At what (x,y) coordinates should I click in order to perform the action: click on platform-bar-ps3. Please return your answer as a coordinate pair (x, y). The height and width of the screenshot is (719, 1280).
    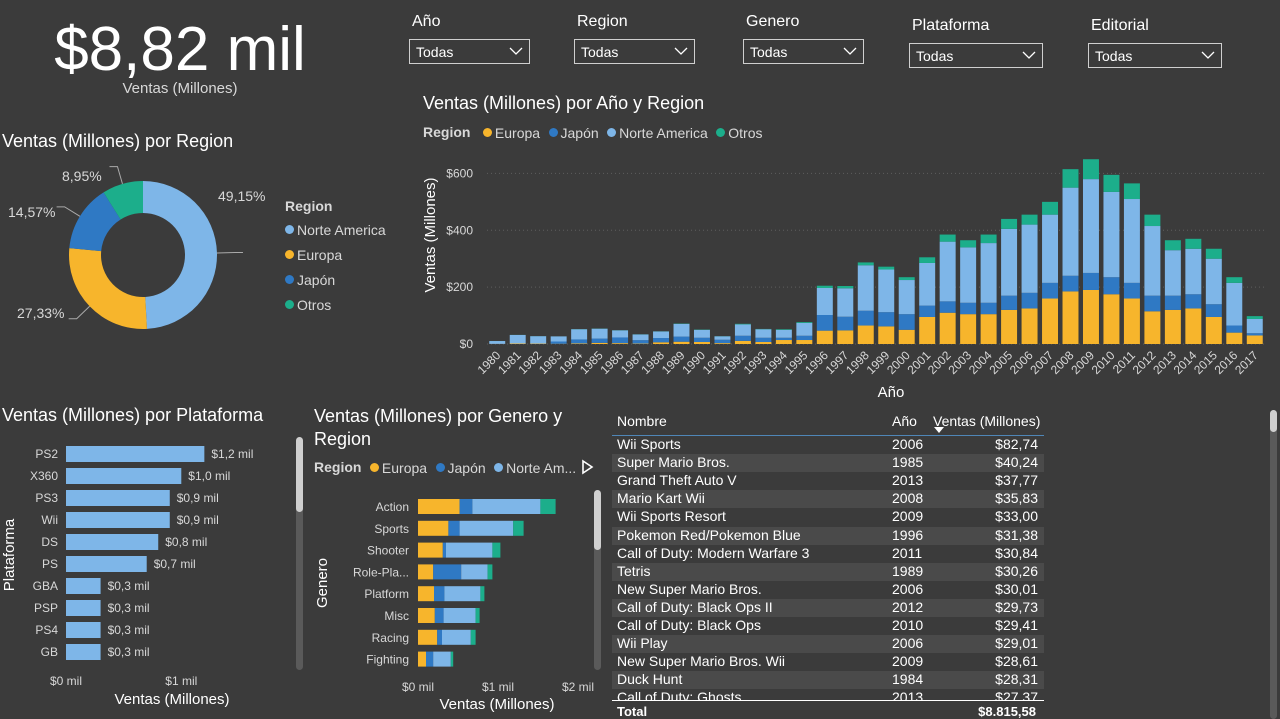
    Looking at the image, I should click on (118, 498).